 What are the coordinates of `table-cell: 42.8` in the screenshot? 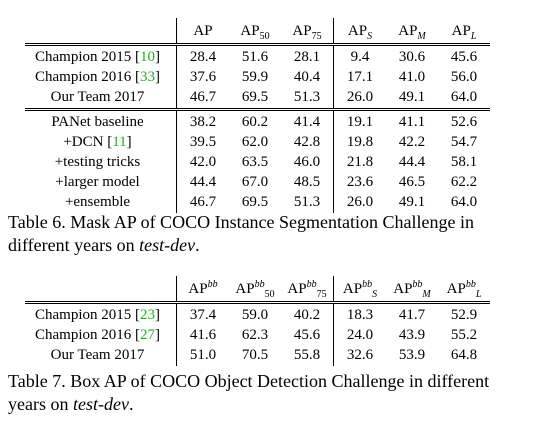 It's located at (307, 142).